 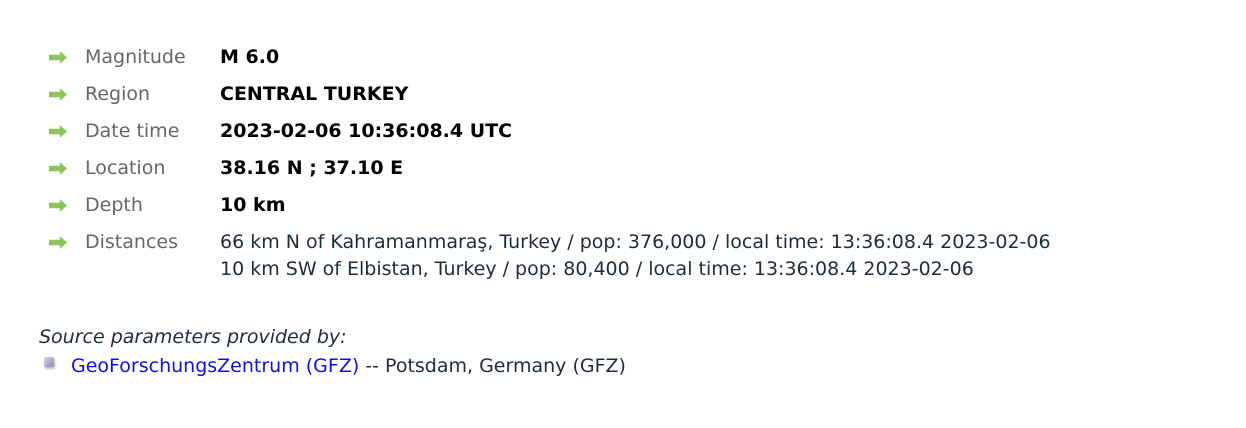 What do you see at coordinates (118, 94) in the screenshot?
I see `detail-label: Region` at bounding box center [118, 94].